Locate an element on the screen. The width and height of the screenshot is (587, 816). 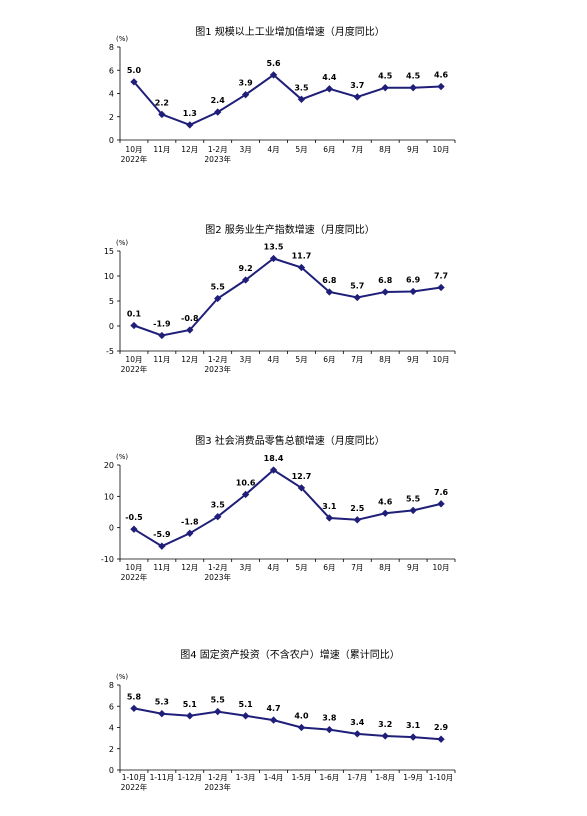
data-label: 18.4 is located at coordinates (274, 458).